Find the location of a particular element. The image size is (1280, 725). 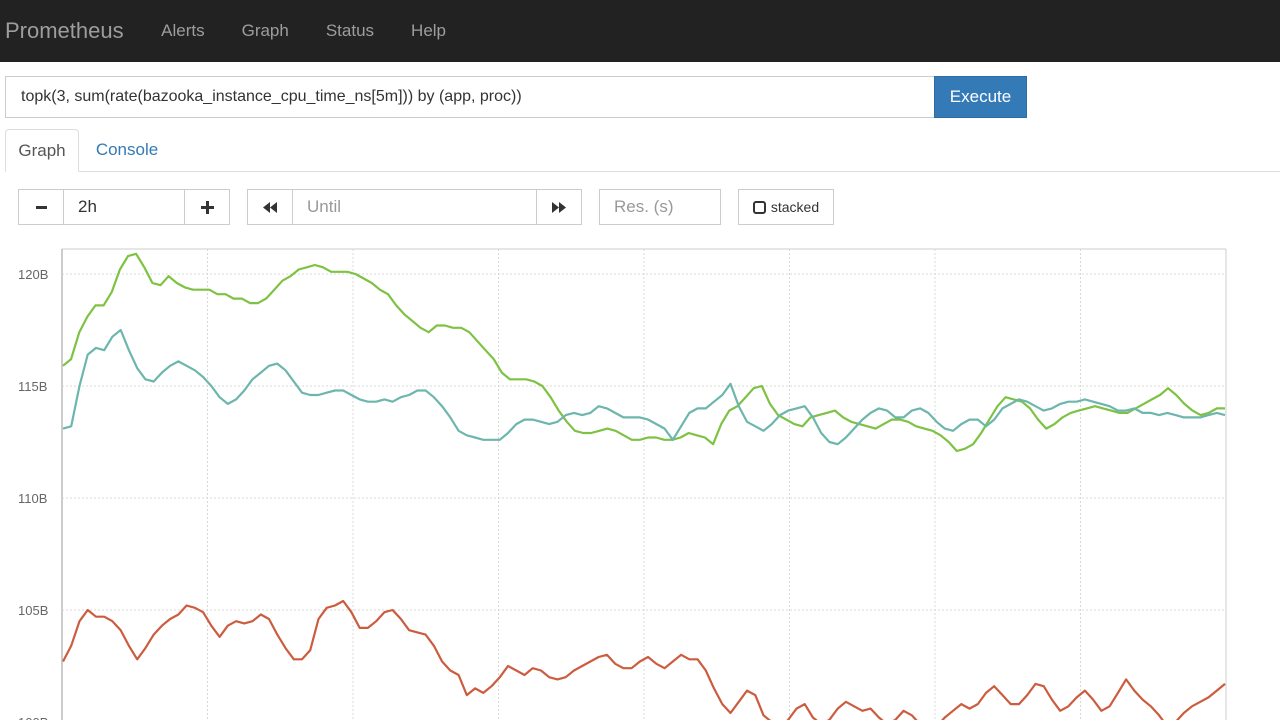

stacked-label: stacked is located at coordinates (795, 207).